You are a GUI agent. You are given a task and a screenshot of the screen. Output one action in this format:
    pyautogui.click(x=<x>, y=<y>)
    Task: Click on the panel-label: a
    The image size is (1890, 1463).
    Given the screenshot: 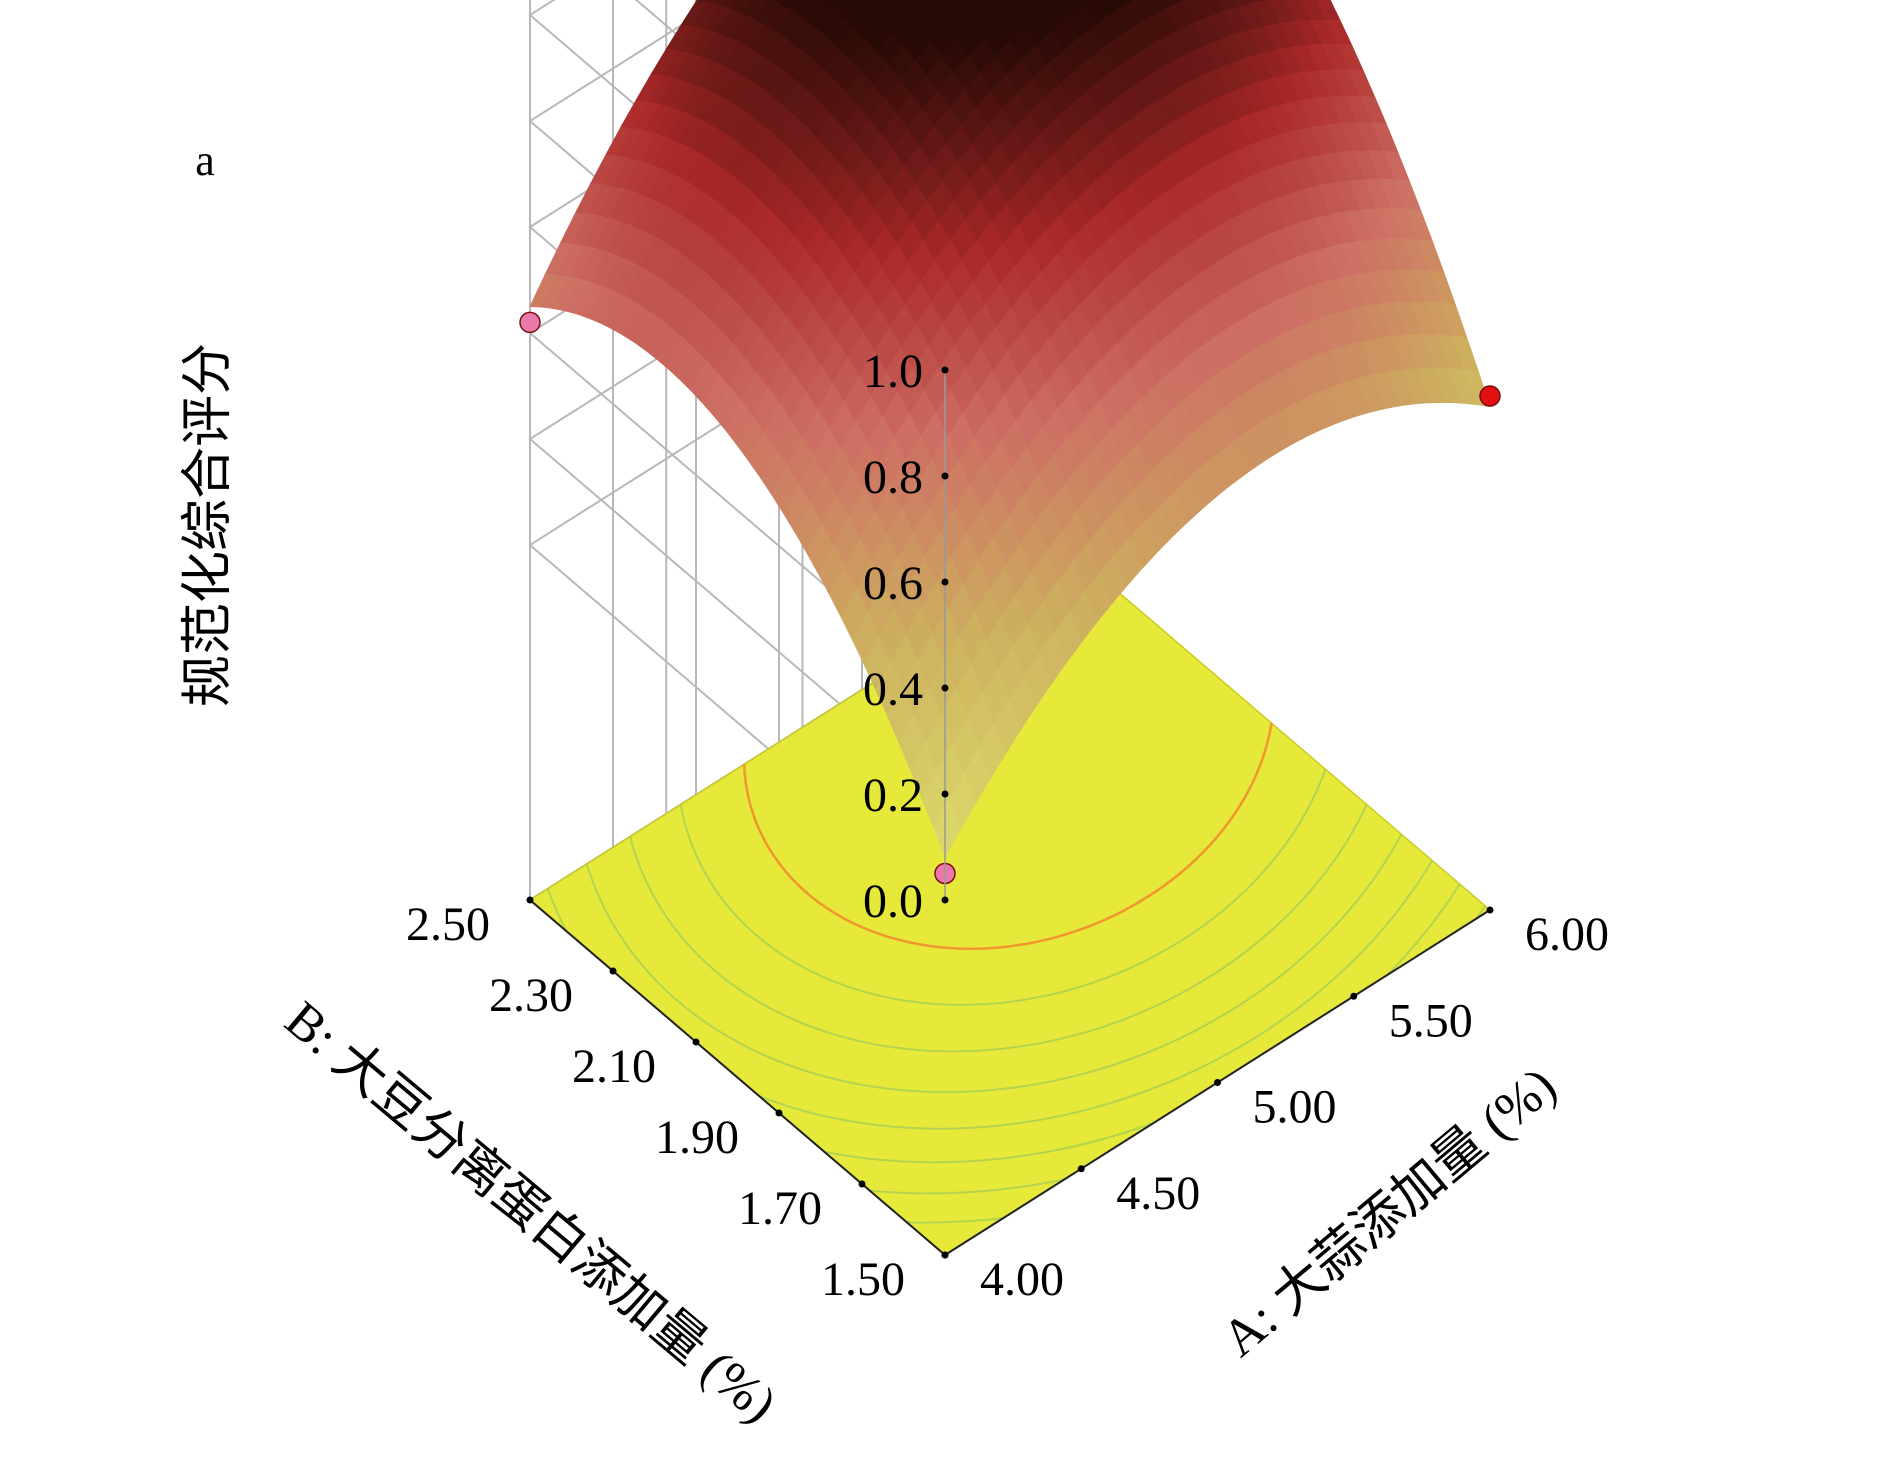 What is the action you would take?
    pyautogui.click(x=205, y=160)
    